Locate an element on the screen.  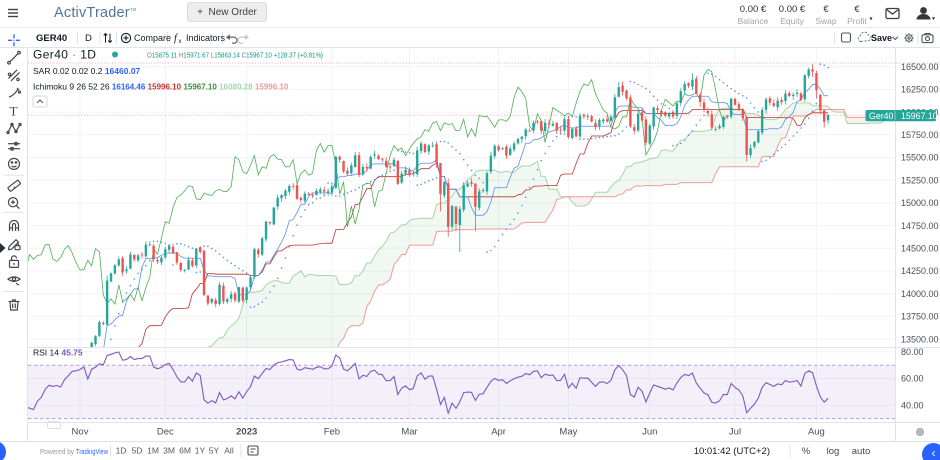
svg-text: Dec is located at coordinates (165, 432).